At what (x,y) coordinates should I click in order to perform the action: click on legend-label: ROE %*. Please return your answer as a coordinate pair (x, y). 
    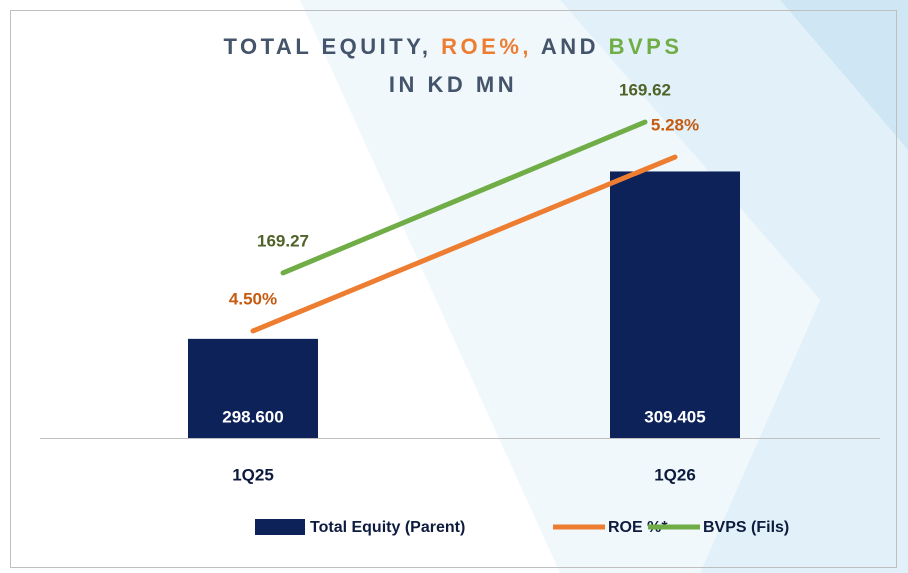
    Looking at the image, I should click on (638, 527).